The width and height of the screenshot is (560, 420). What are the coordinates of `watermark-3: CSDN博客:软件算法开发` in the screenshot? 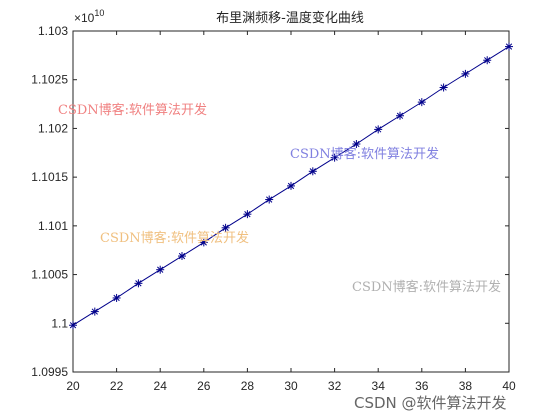 It's located at (174, 238).